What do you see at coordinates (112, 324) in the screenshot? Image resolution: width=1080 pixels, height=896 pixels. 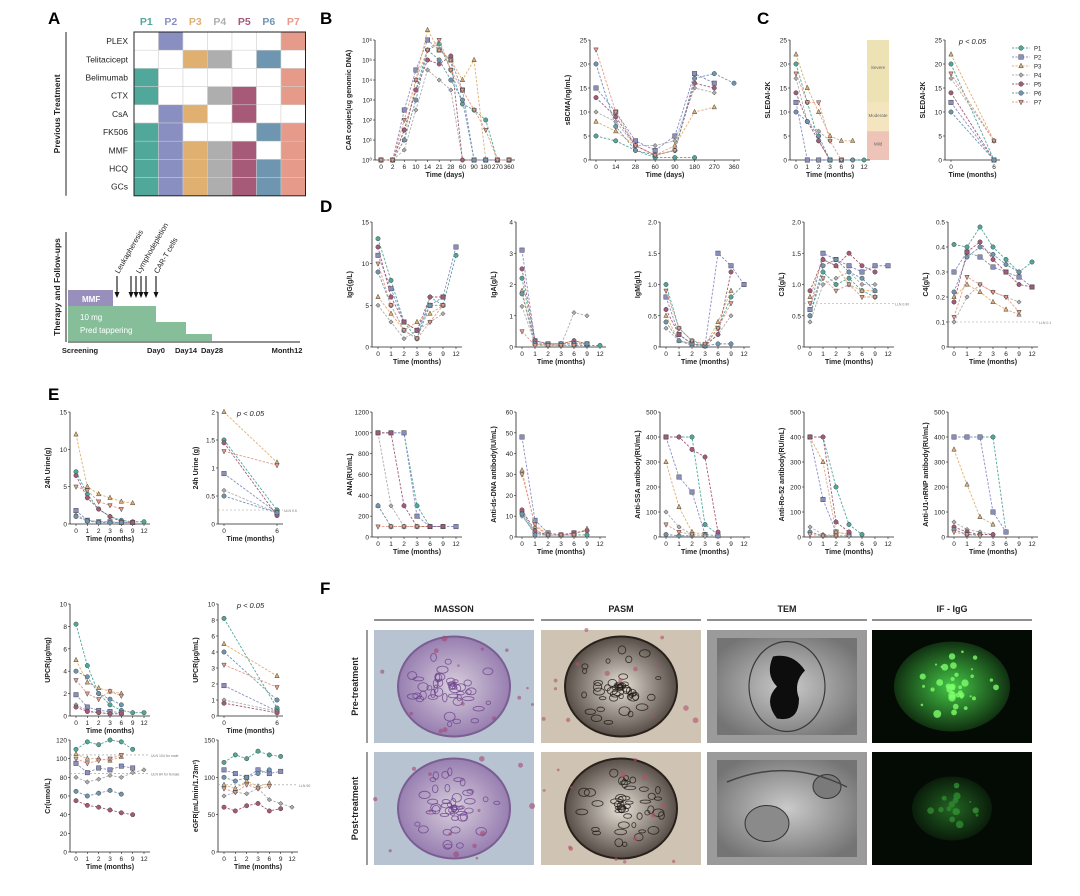 I see `pred-bar` at bounding box center [112, 324].